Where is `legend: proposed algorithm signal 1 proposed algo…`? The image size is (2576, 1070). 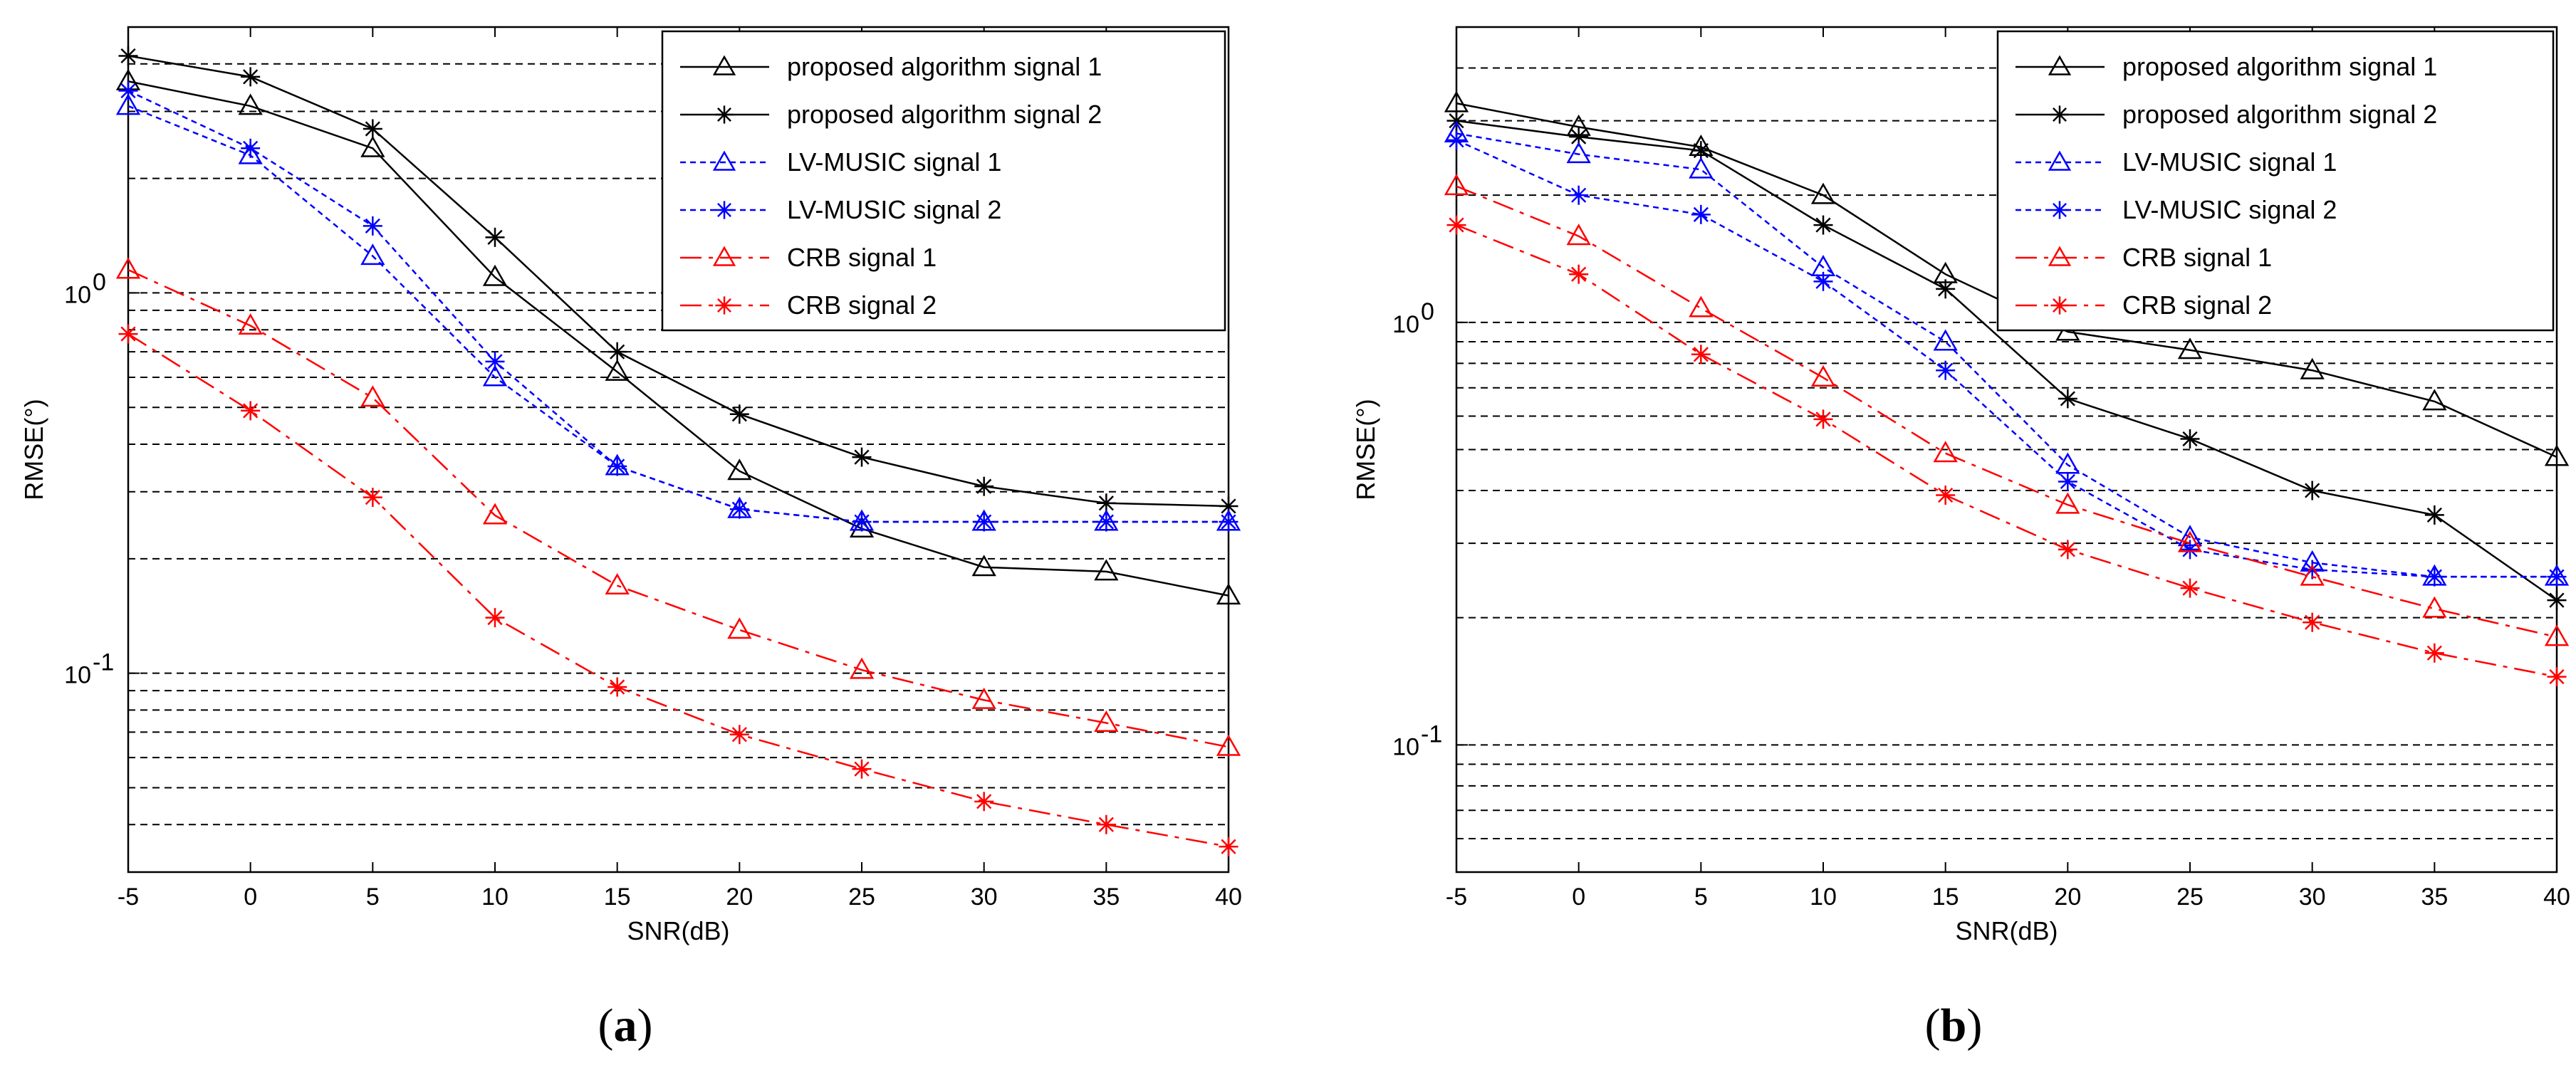
legend: proposed algorithm signal 1 proposed algo… is located at coordinates (2275, 181).